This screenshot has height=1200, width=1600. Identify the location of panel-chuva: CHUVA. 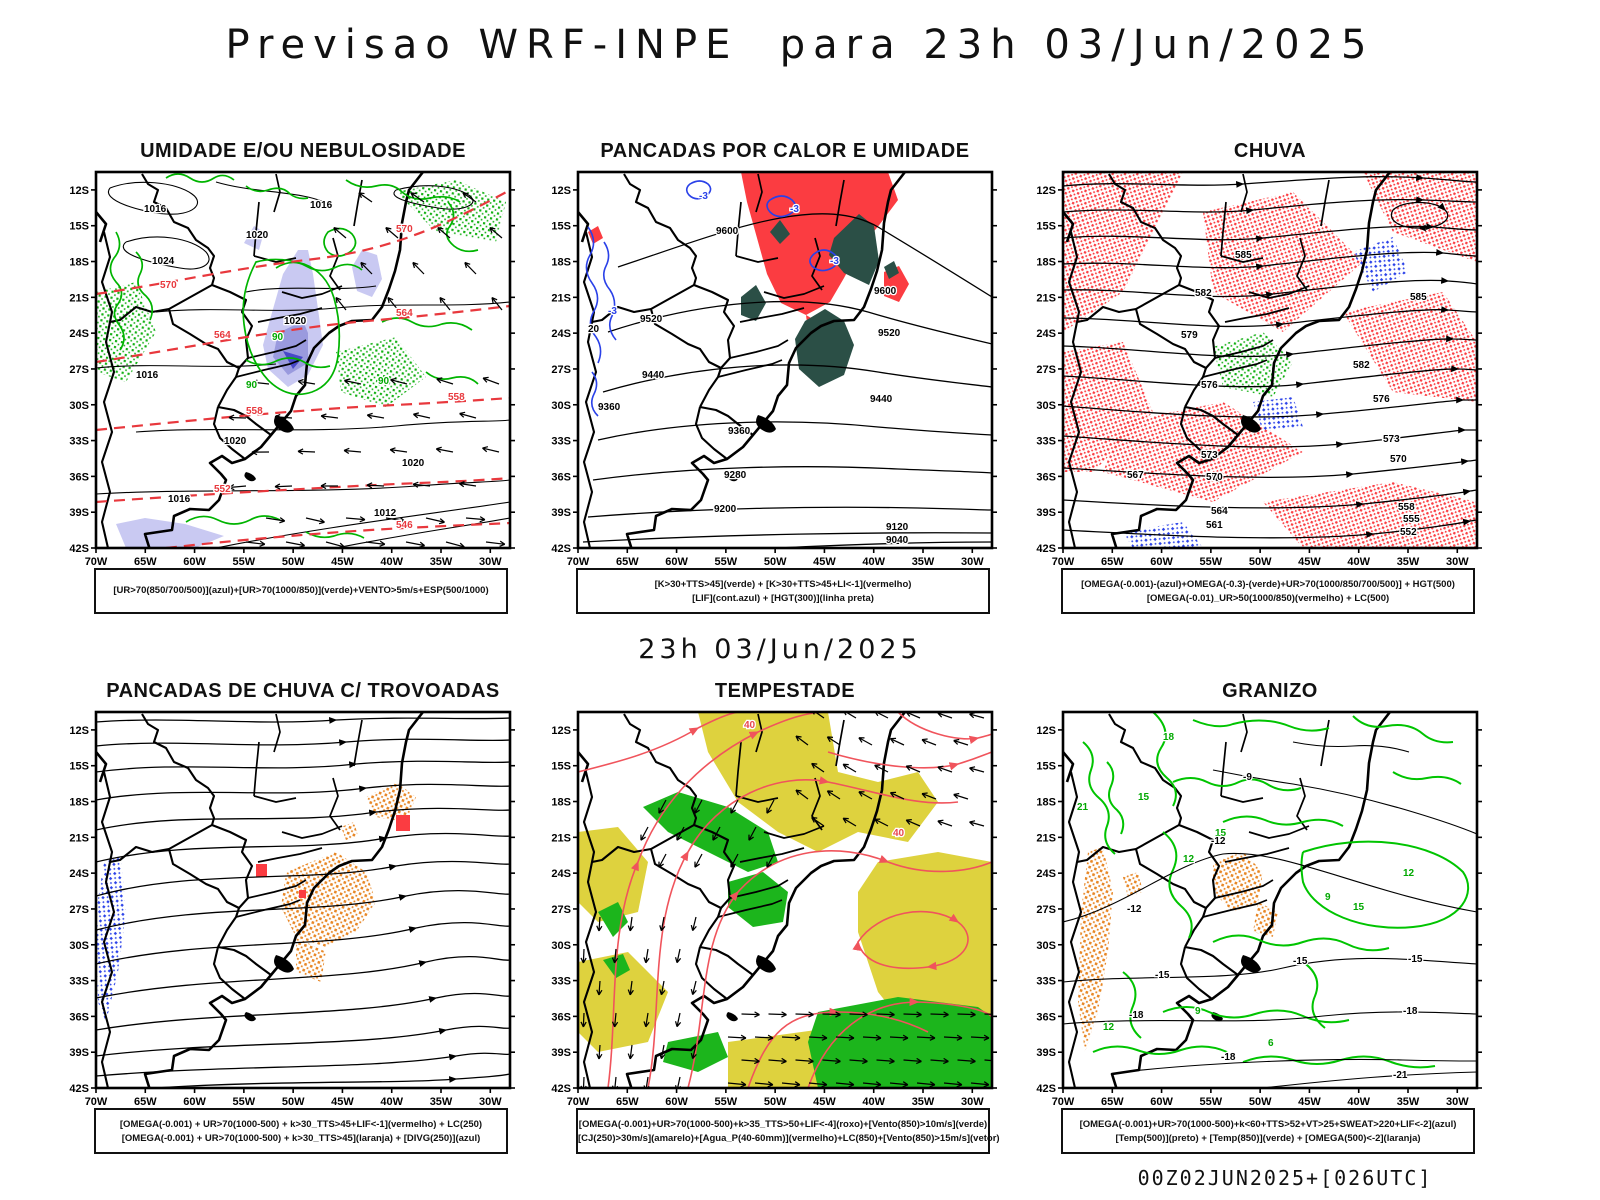
(1255, 377).